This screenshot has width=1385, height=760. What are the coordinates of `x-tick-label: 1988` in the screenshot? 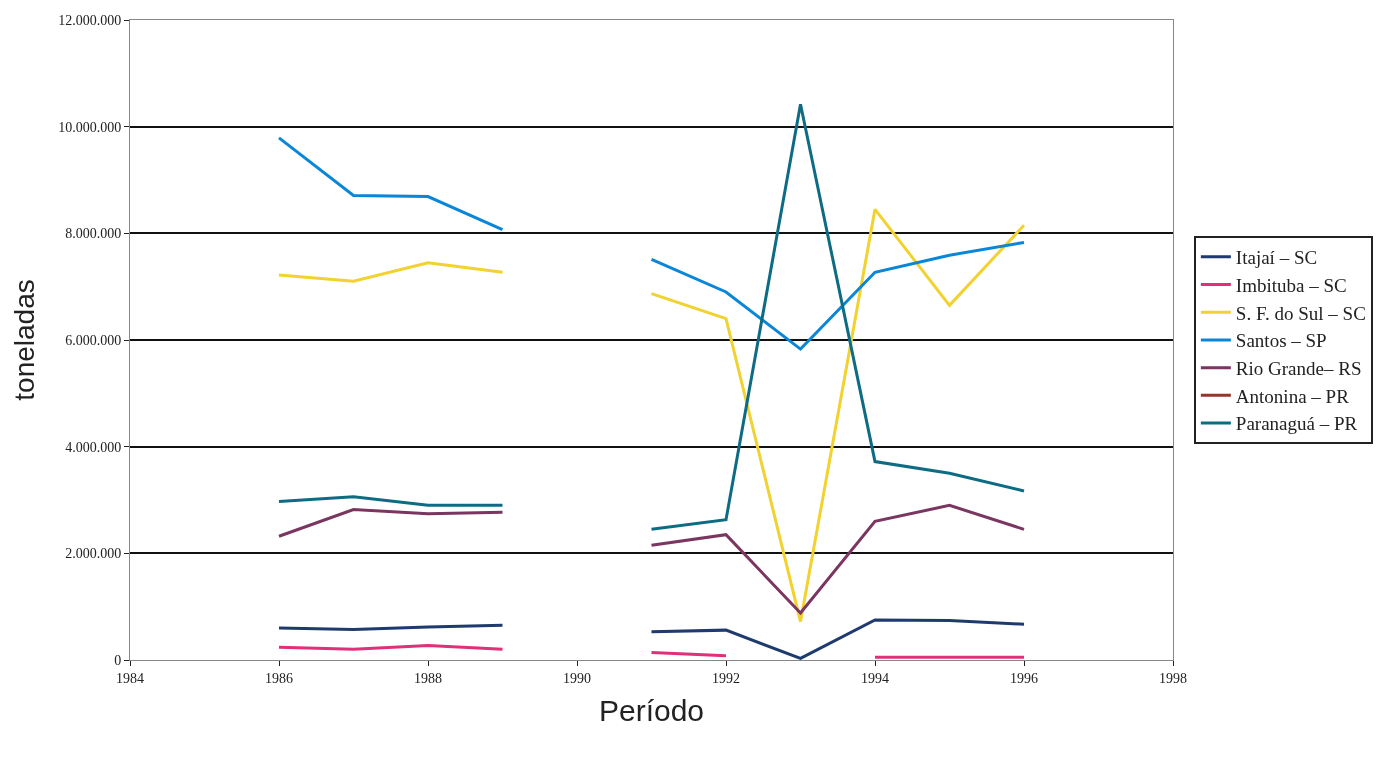 It's located at (428, 678).